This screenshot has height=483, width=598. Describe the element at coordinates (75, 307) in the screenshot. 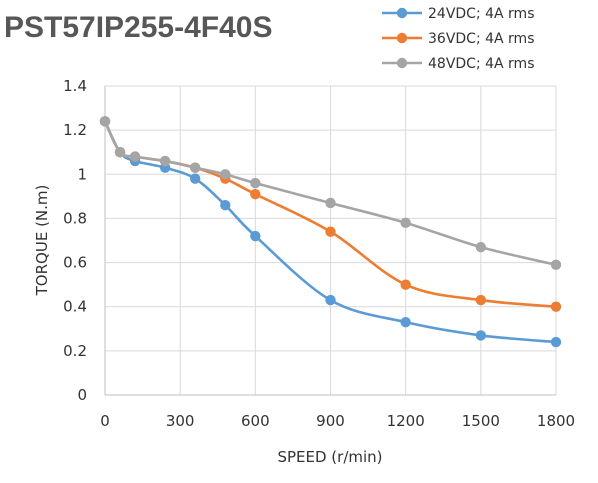

I see `y-tick-label: 0.4` at that location.